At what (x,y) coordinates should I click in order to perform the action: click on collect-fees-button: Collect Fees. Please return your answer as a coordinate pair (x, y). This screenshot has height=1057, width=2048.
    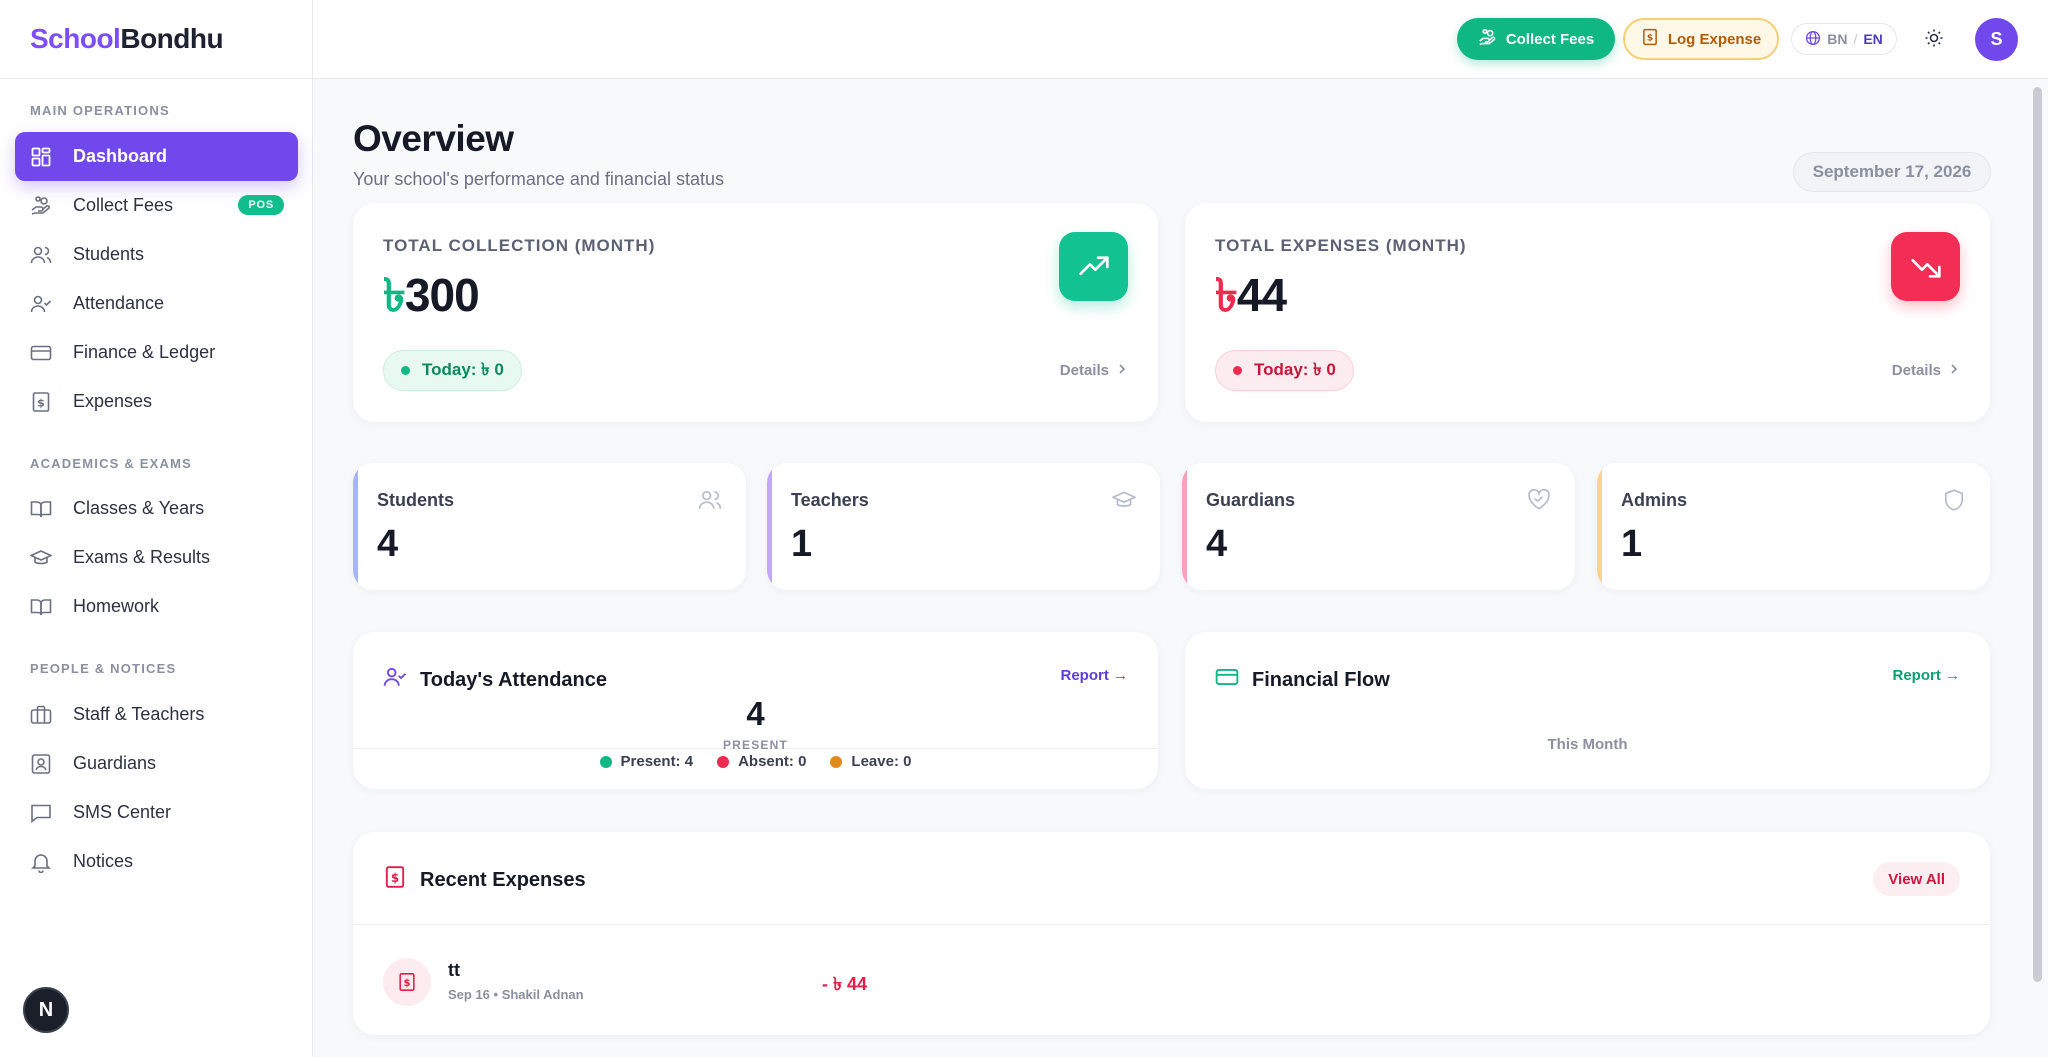
    Looking at the image, I should click on (1536, 39).